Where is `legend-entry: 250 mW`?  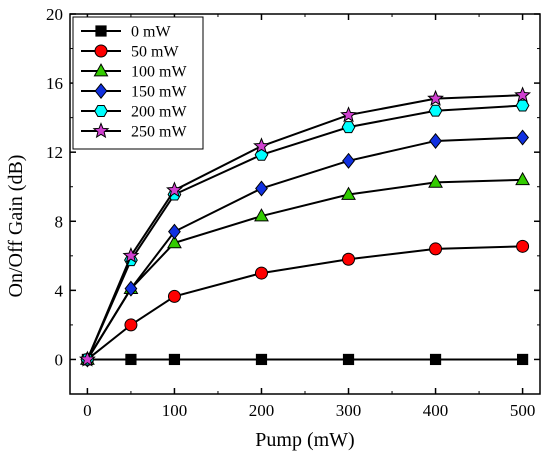 legend-entry: 250 mW is located at coordinates (134, 131).